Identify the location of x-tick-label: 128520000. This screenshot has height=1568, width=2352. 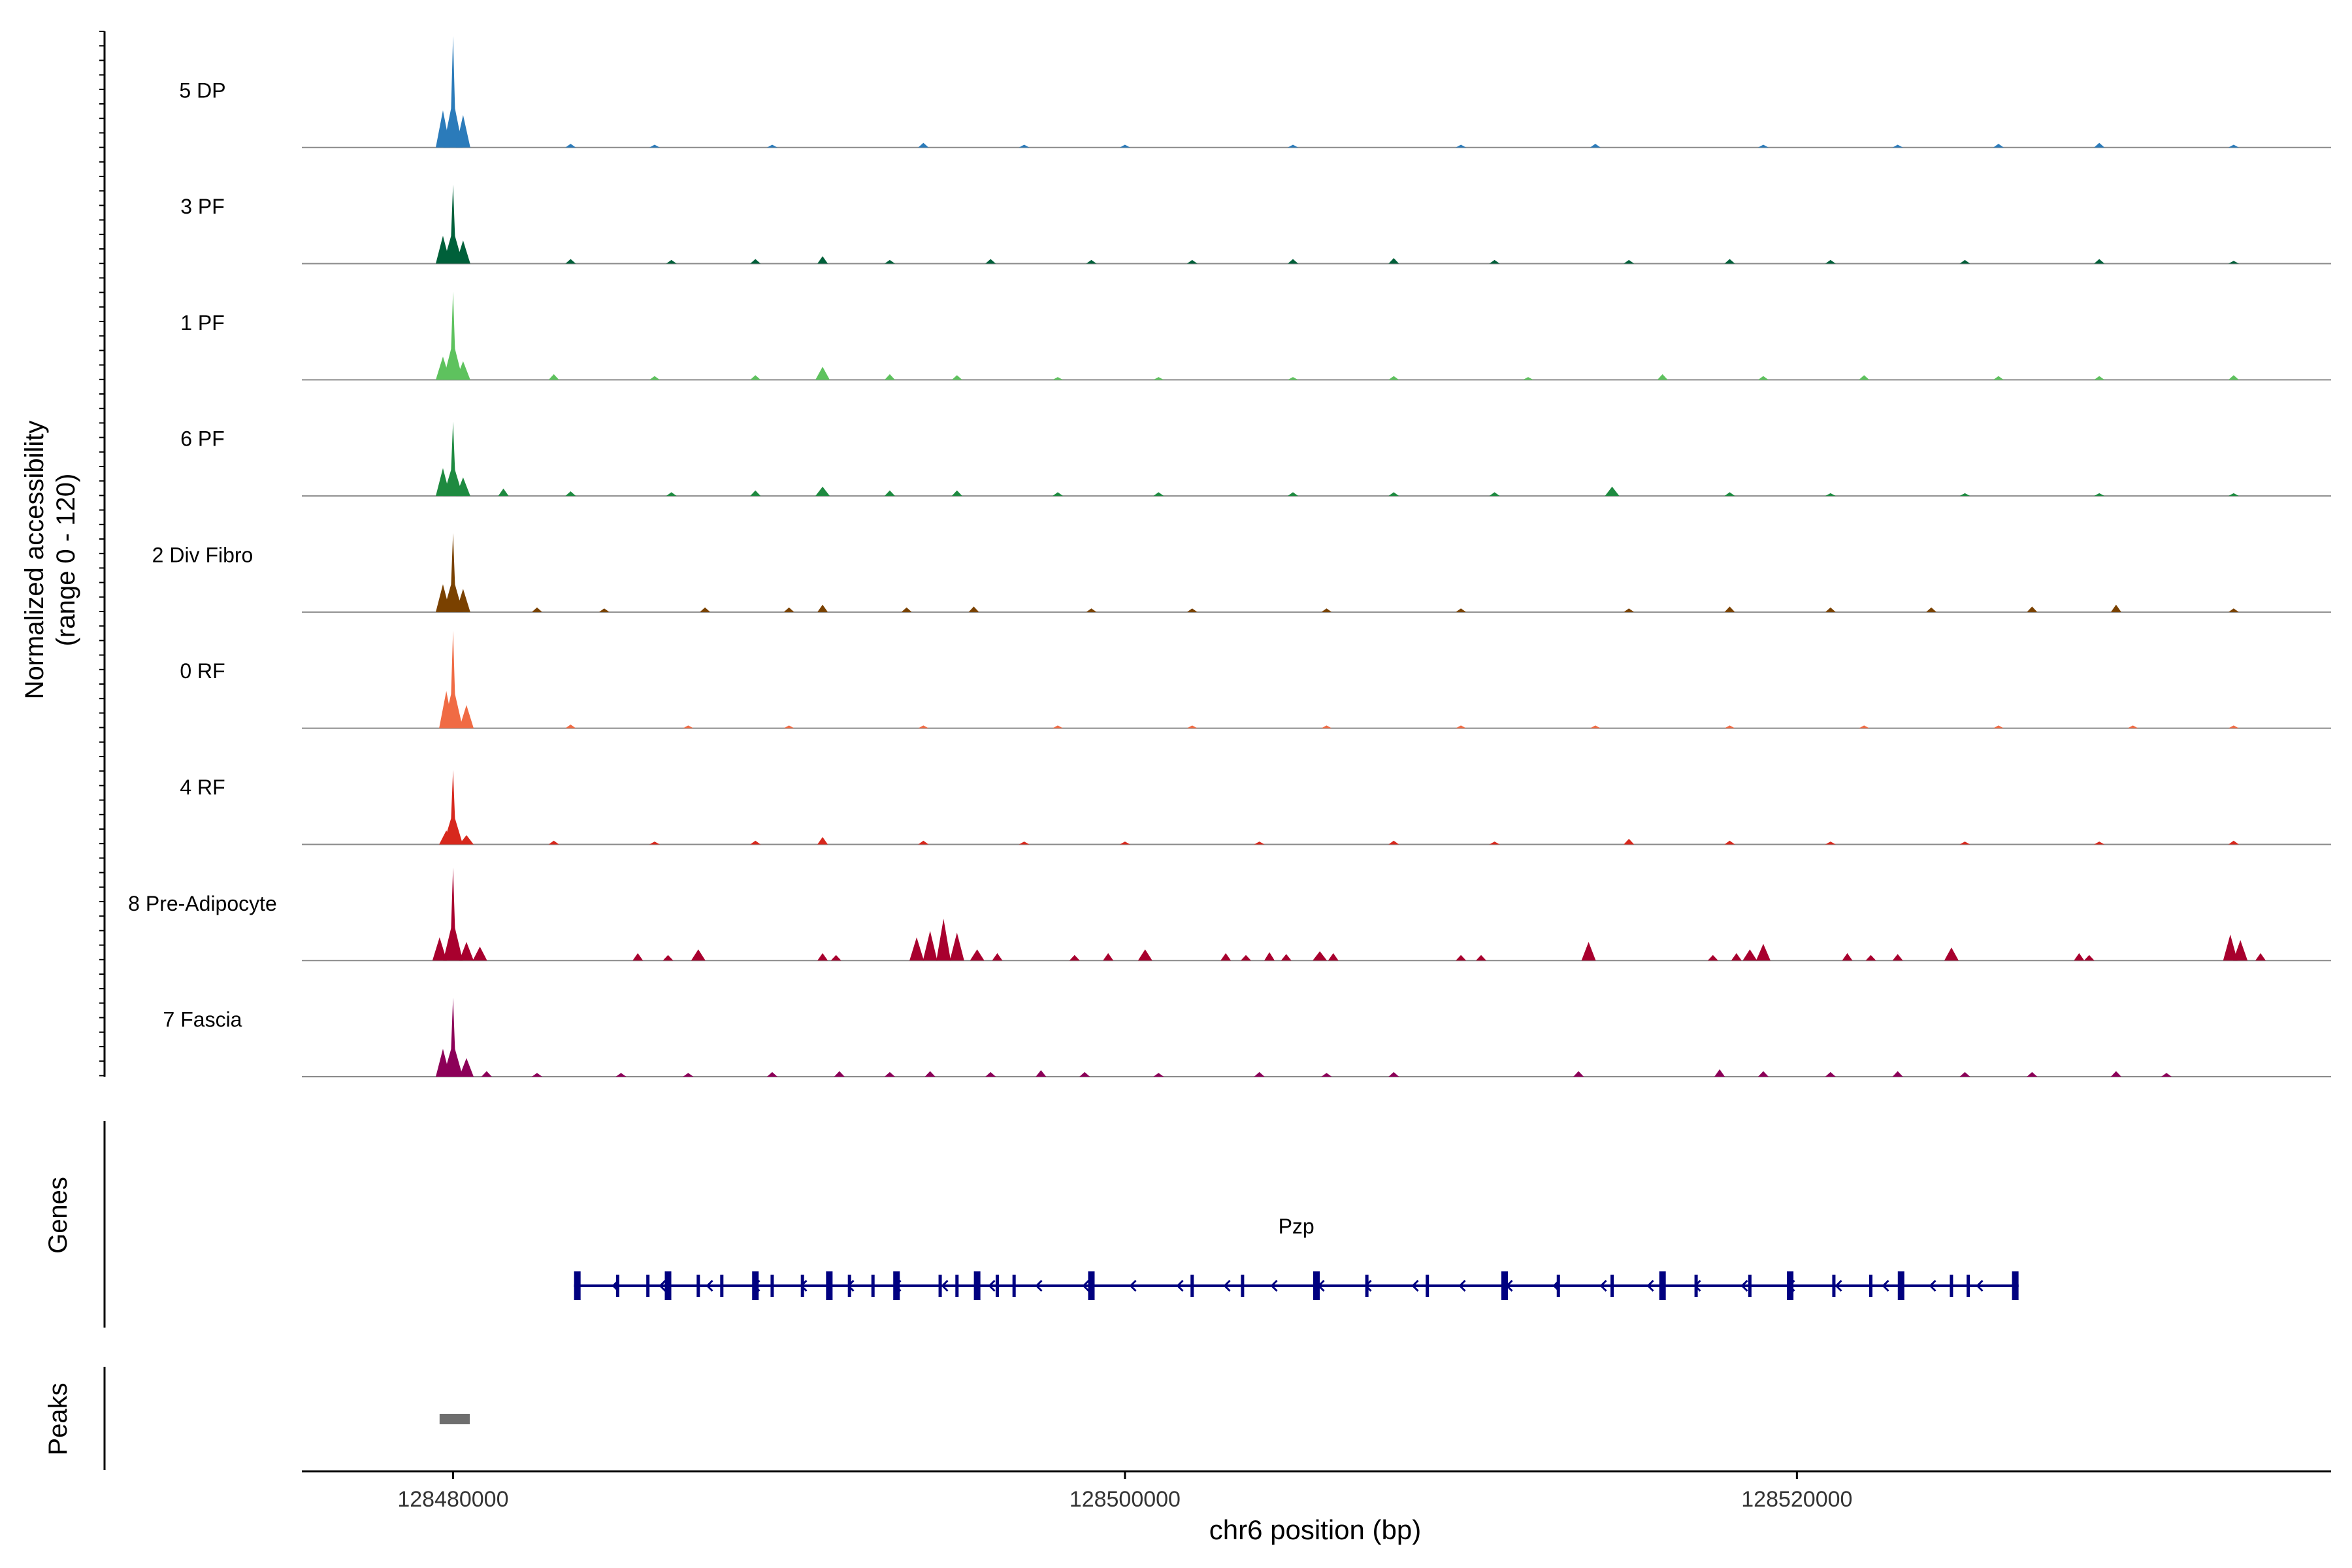
(1796, 1499).